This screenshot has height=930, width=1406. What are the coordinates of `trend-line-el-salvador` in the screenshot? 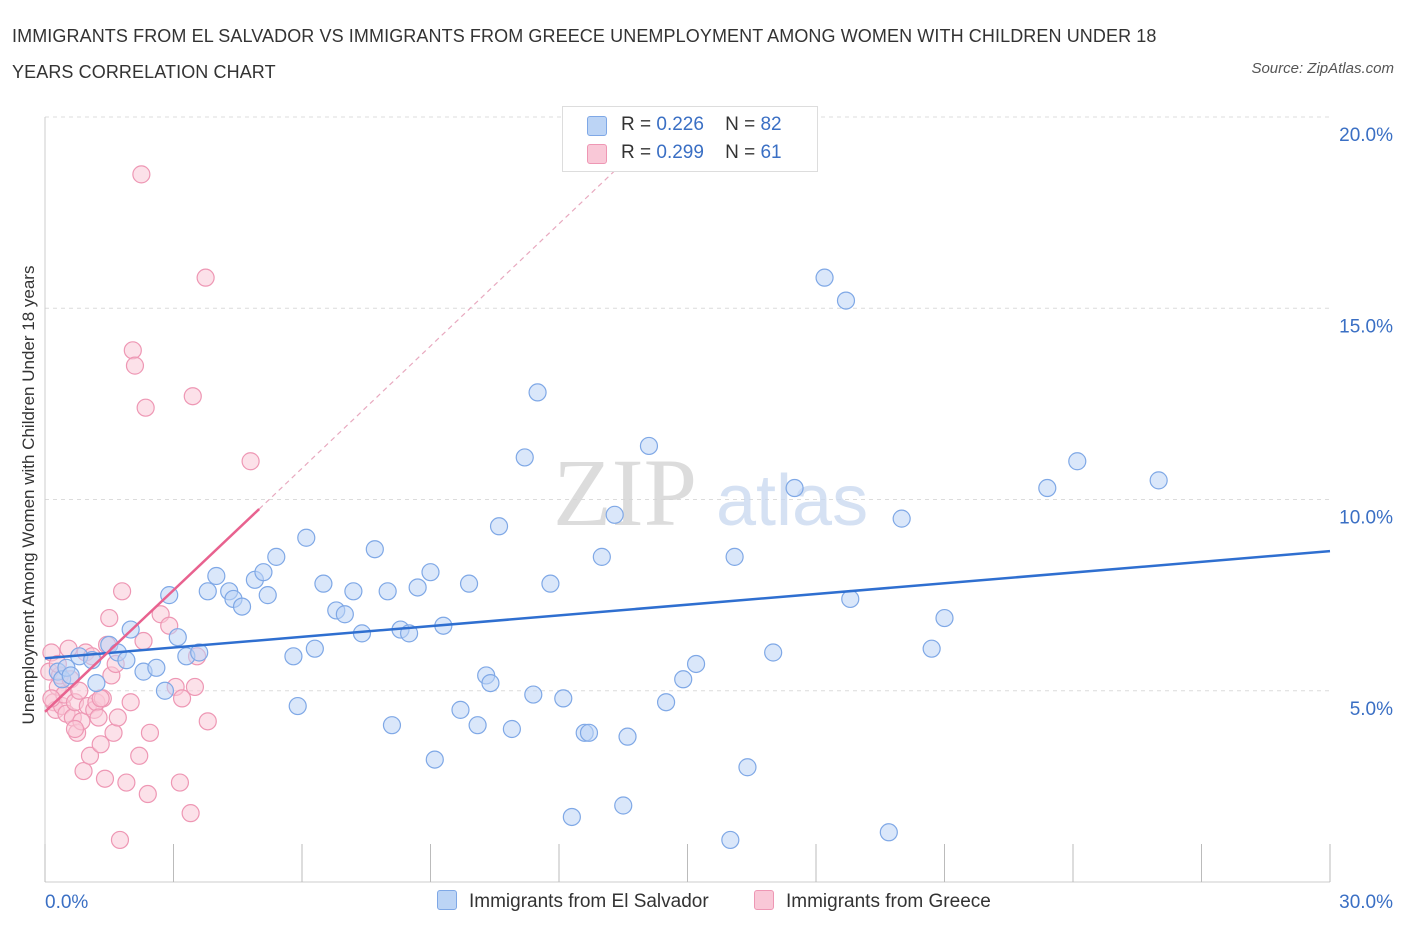 It's located at (687, 604).